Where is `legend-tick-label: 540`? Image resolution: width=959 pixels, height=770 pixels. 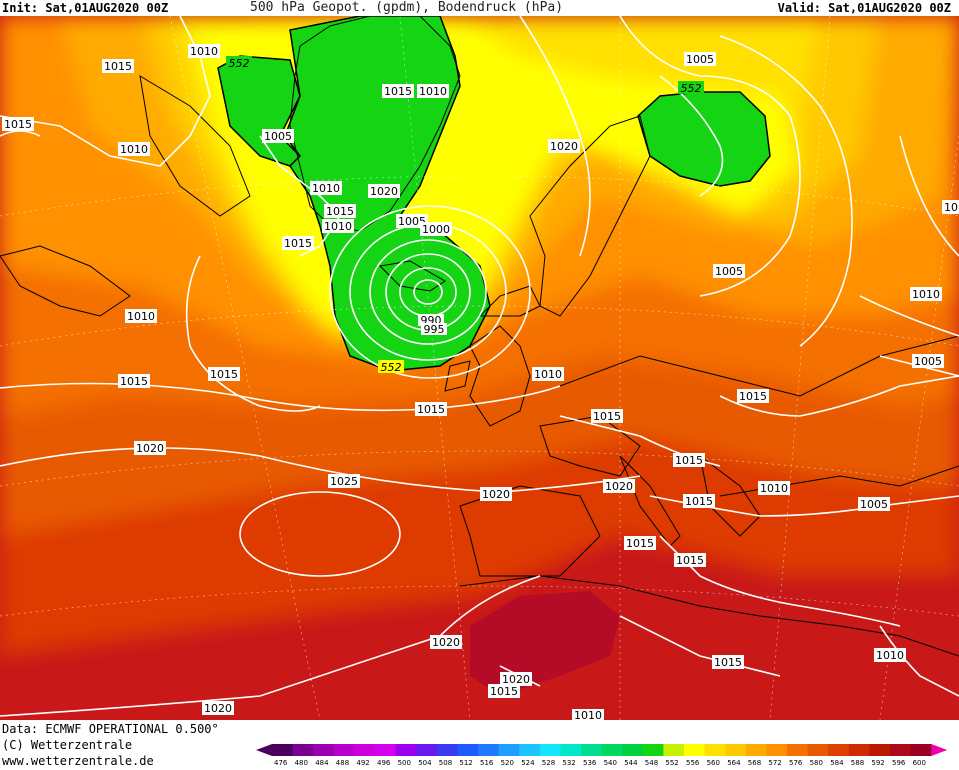
legend-tick-label: 540 is located at coordinates (610, 763).